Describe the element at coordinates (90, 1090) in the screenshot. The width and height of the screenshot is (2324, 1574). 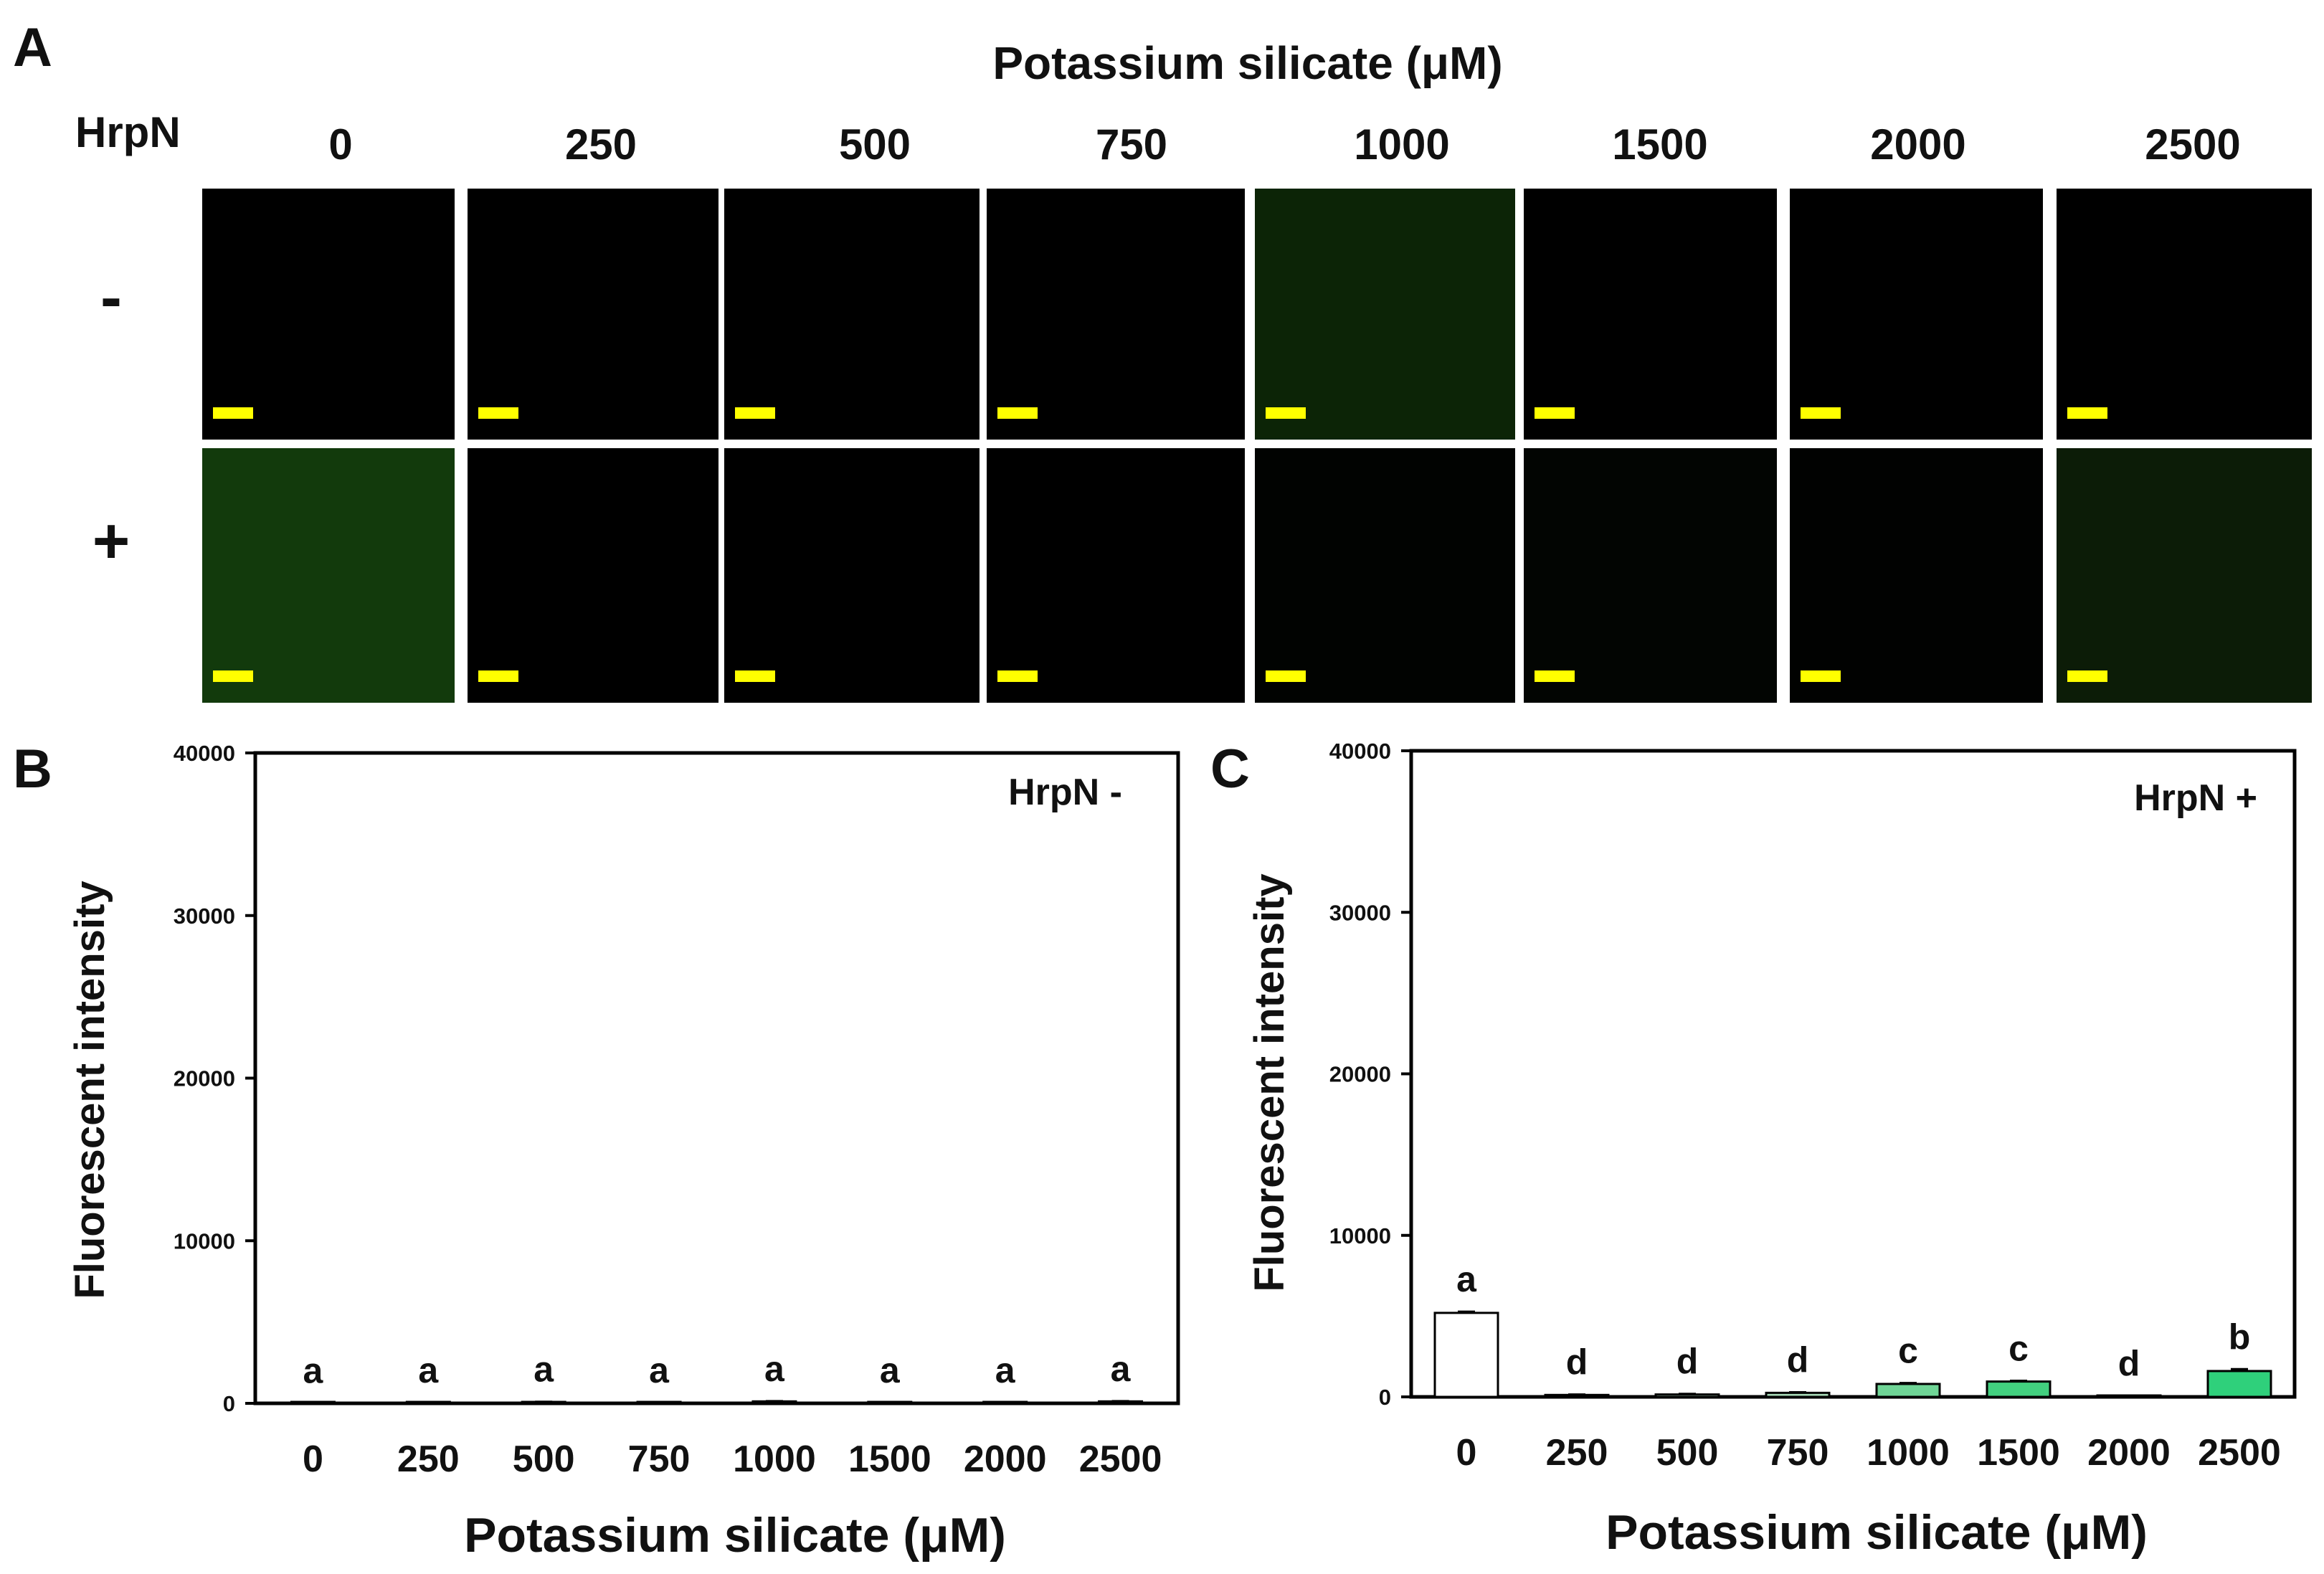
I see `chart-b-y-label: Fluorescent intensity` at that location.